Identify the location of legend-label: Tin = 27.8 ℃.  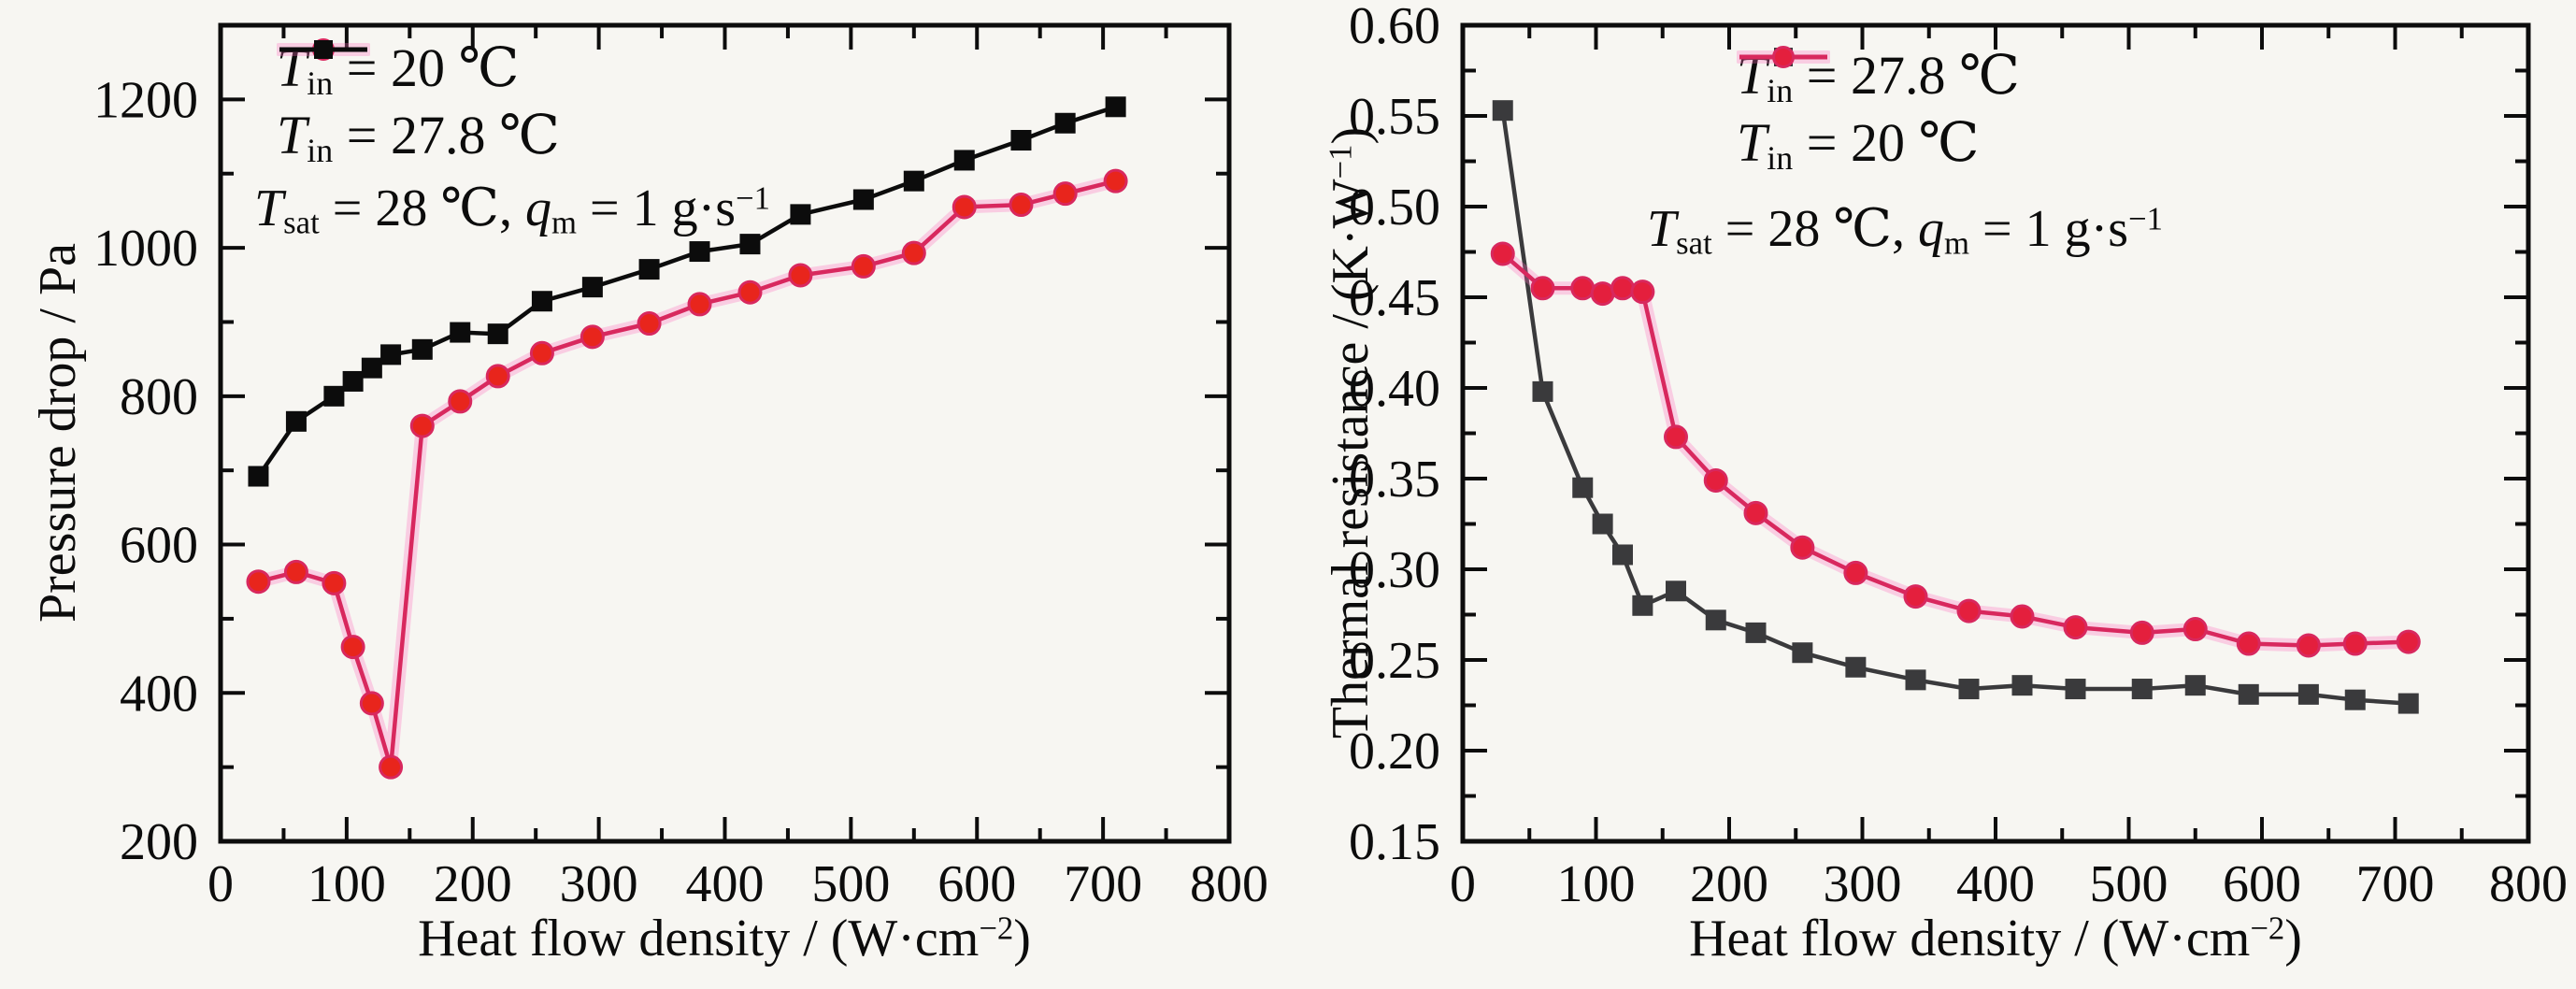
(1878, 77).